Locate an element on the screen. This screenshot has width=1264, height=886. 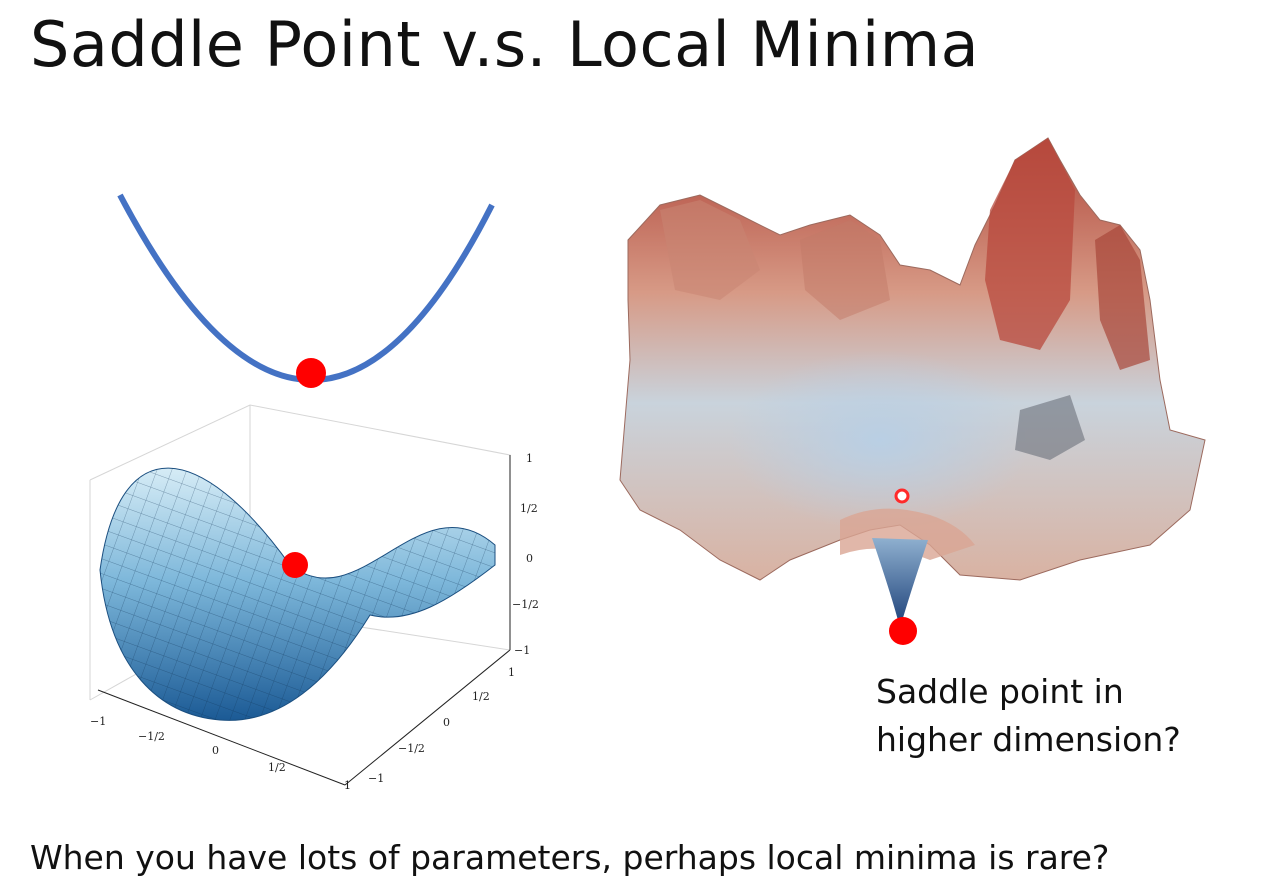
x-tick-label: 1 is located at coordinates (347, 785).